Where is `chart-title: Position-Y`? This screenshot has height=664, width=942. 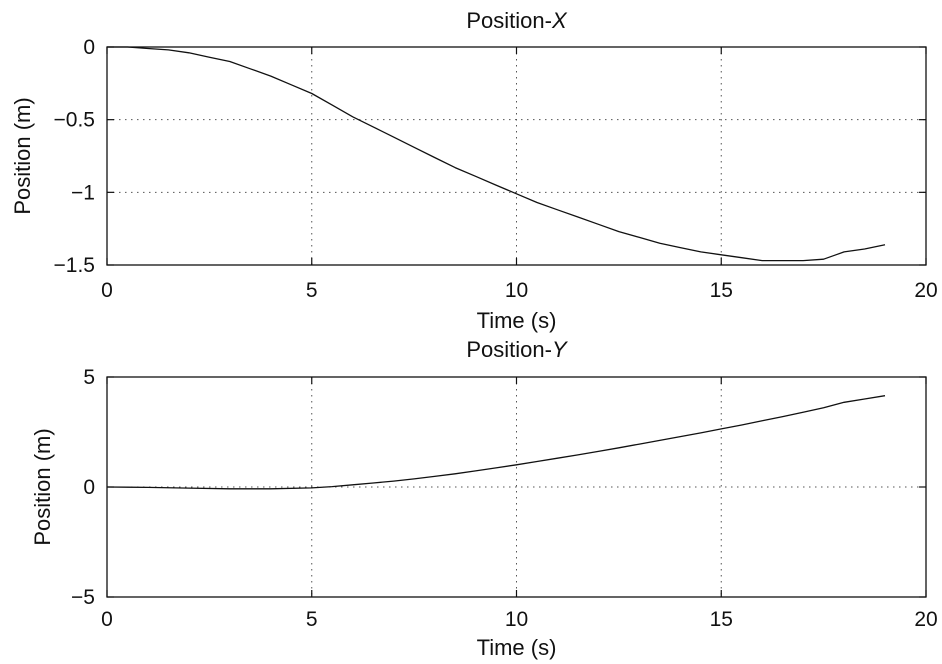
chart-title: Position-Y is located at coordinates (517, 349).